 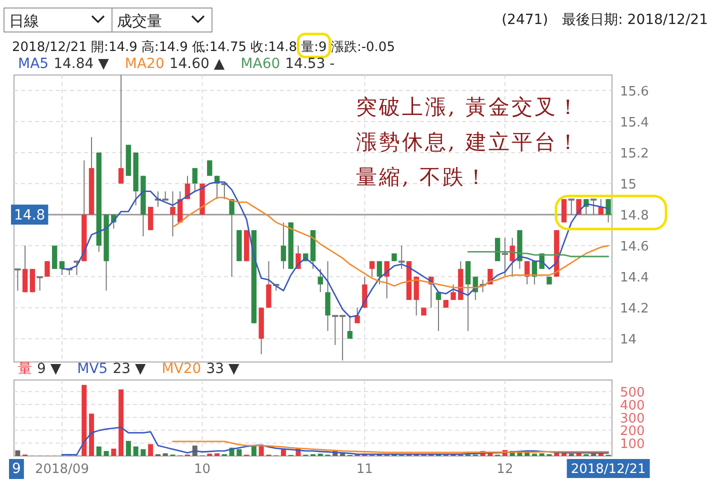 I want to click on ref-line-label: 14.8, so click(x=30, y=216).